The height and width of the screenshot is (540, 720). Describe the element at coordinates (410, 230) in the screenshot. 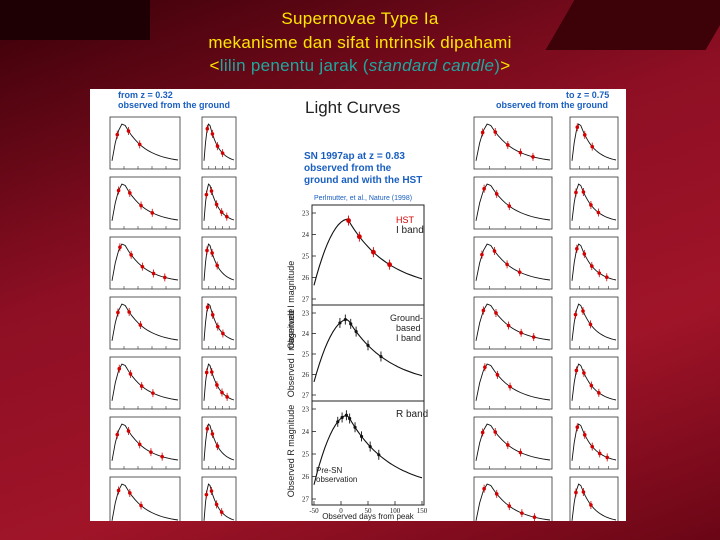

I see `band1-line2: I band` at that location.